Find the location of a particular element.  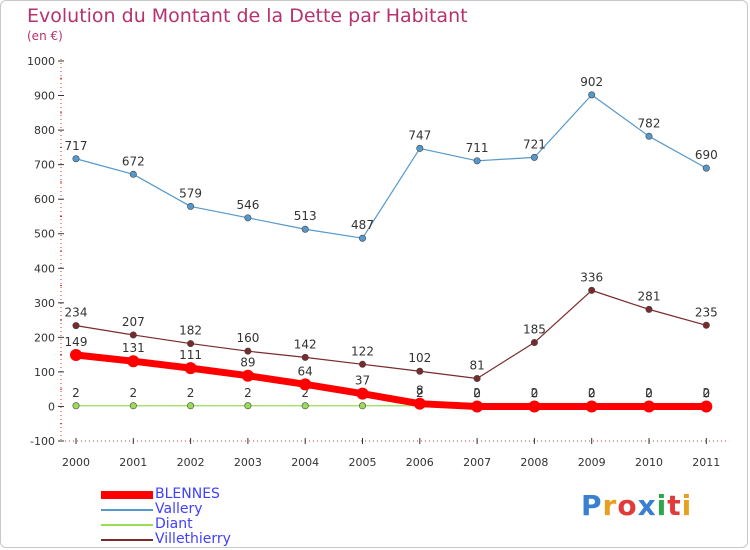

data-label-blennes: 131 is located at coordinates (133, 348).